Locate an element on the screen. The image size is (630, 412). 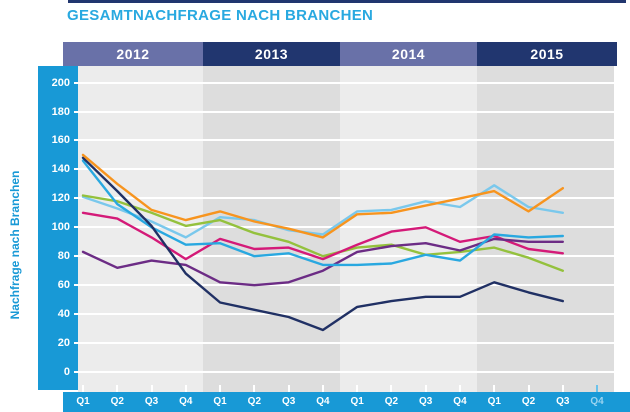
y-tick-label-200: 200 is located at coordinates (60, 82).